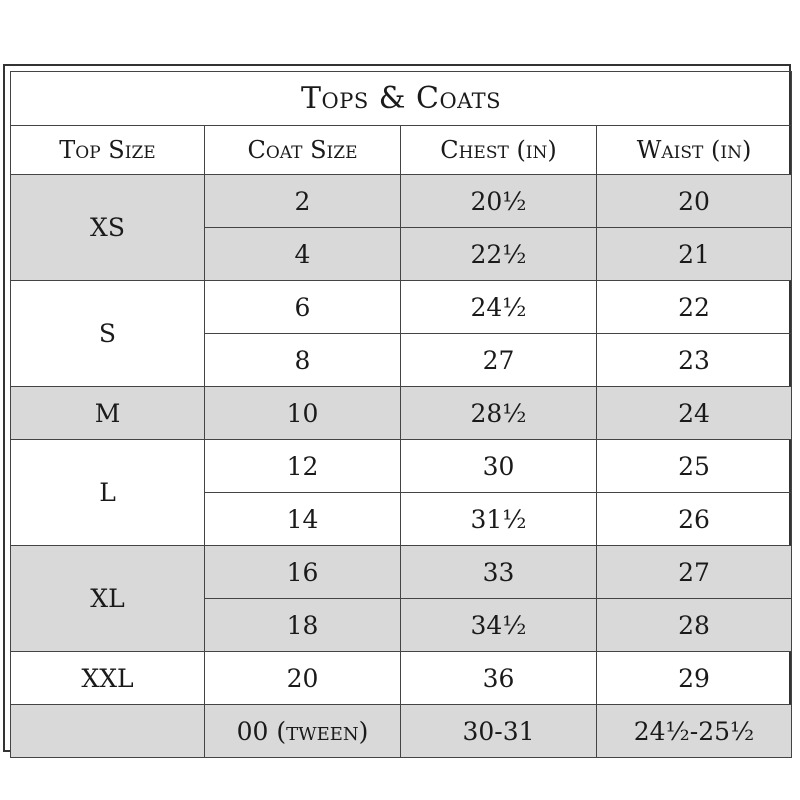  What do you see at coordinates (302, 360) in the screenshot?
I see `coat-size-cell: 8` at bounding box center [302, 360].